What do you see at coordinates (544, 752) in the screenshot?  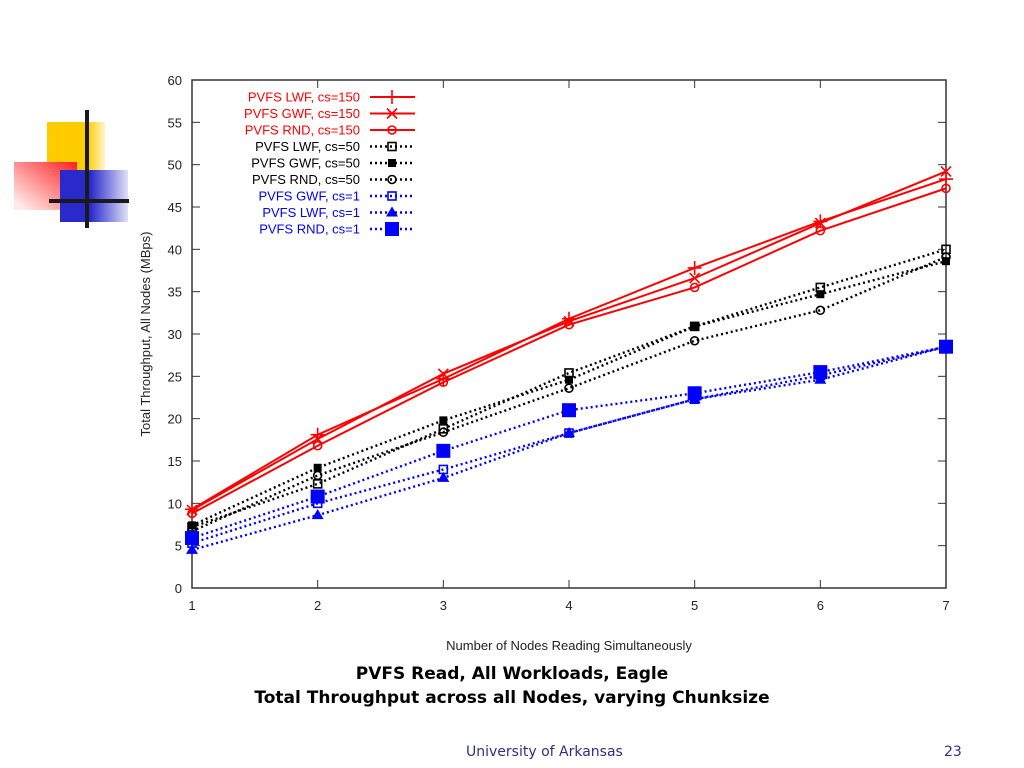 I see `footer-organization: University of Arkansas` at bounding box center [544, 752].